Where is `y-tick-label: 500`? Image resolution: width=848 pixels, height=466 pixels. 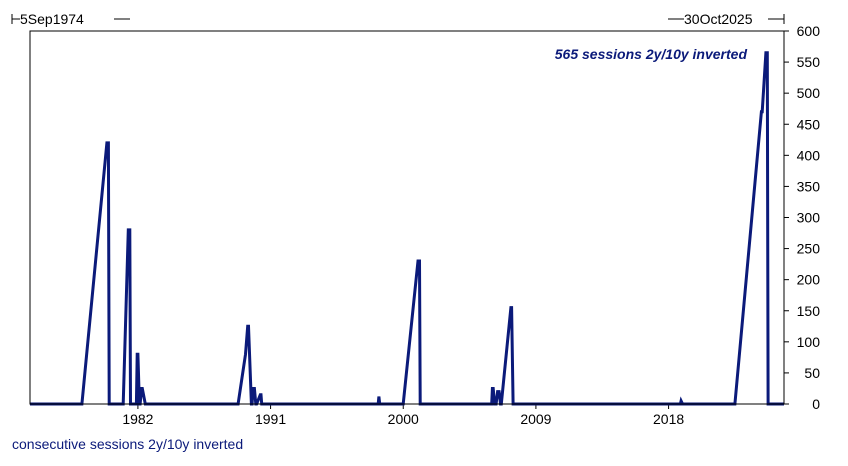
y-tick-label: 500 is located at coordinates (809, 93).